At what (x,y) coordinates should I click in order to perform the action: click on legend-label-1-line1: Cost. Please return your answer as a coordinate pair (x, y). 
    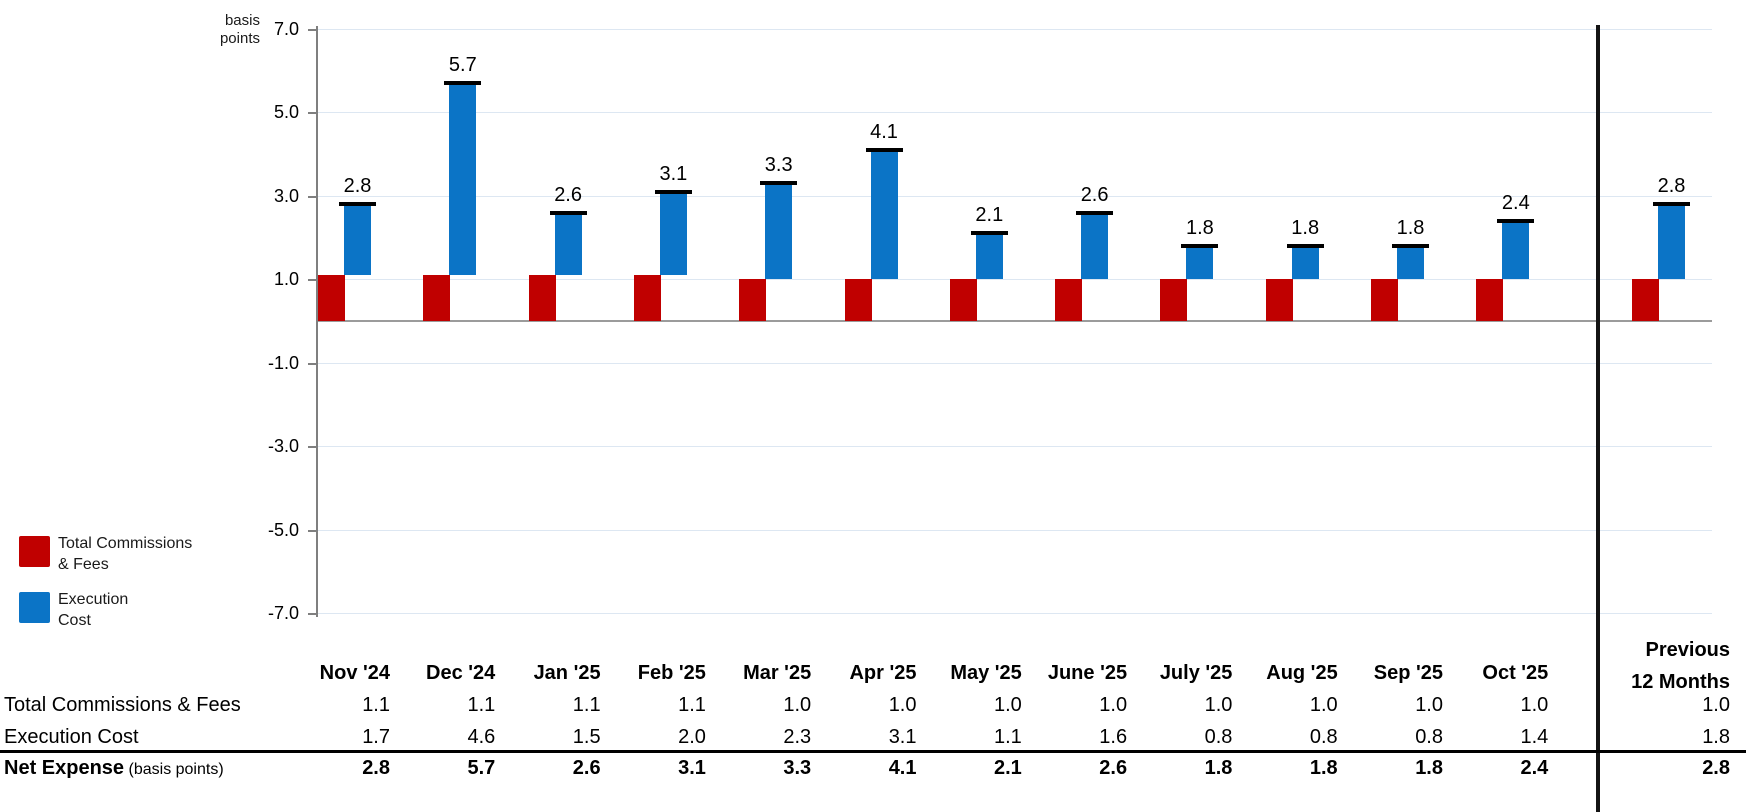
    Looking at the image, I should click on (74, 620).